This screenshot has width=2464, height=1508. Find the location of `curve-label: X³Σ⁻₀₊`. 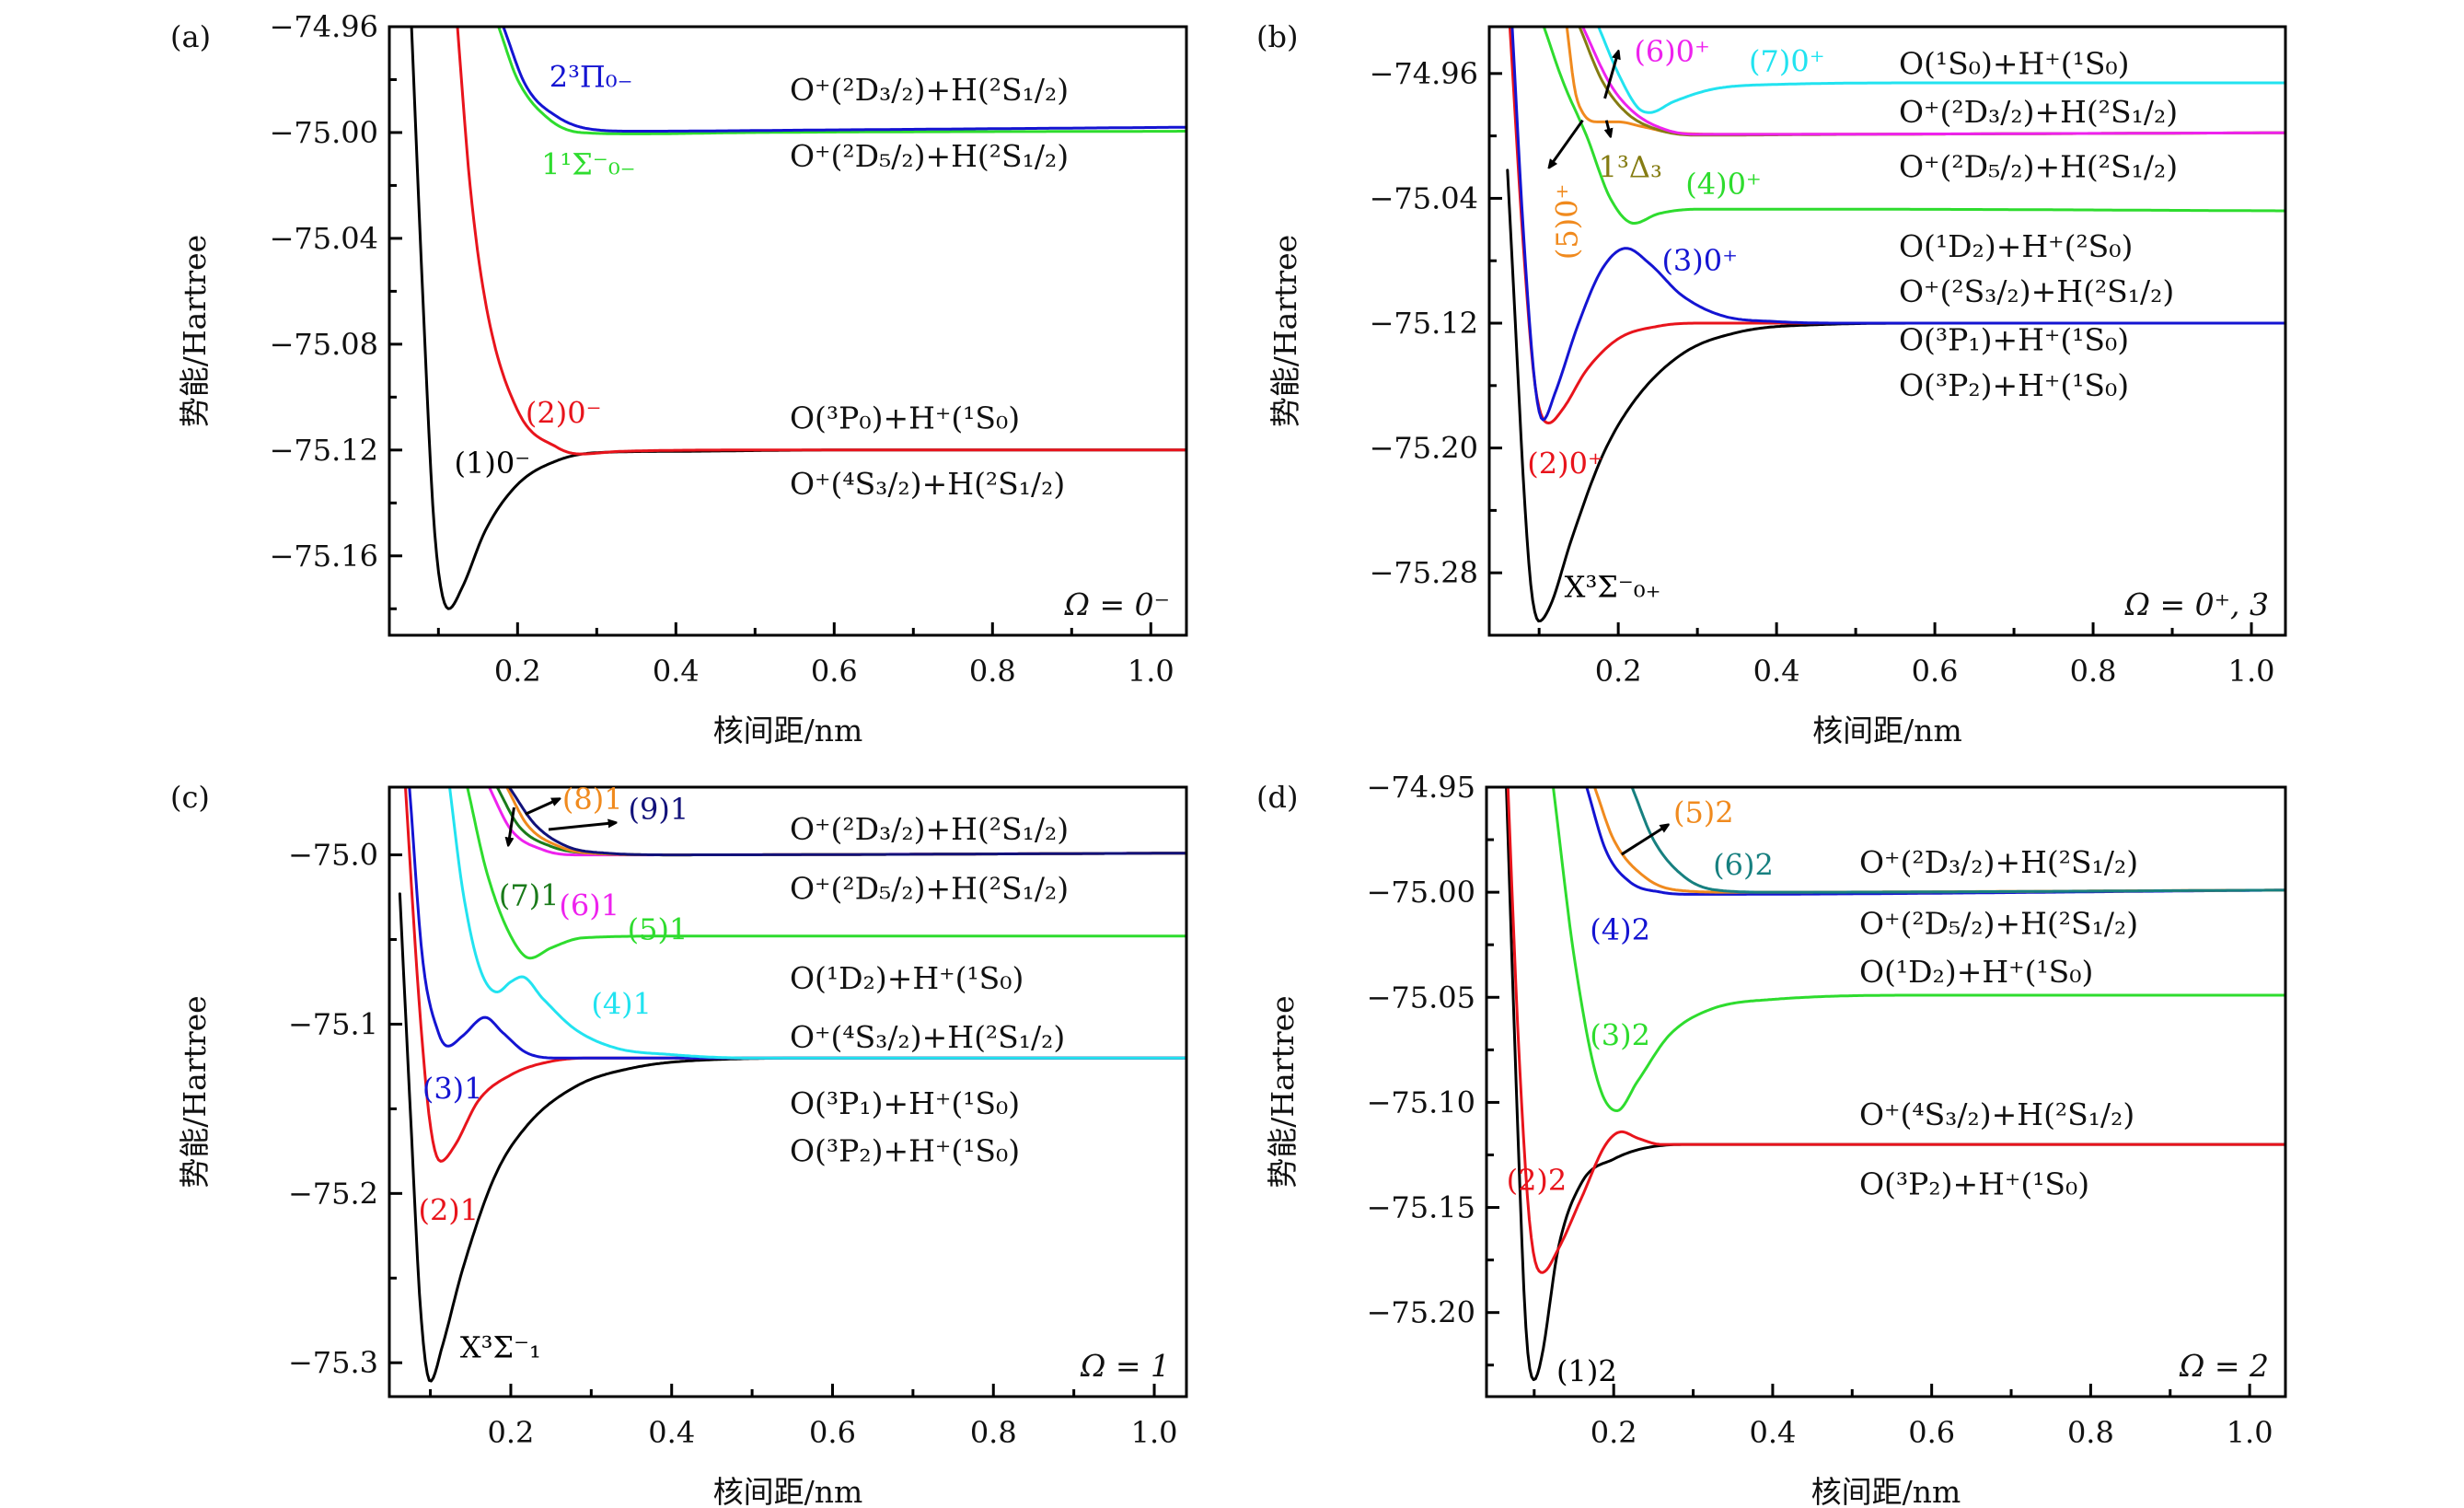

curve-label: X³Σ⁻₀₊ is located at coordinates (1613, 586).